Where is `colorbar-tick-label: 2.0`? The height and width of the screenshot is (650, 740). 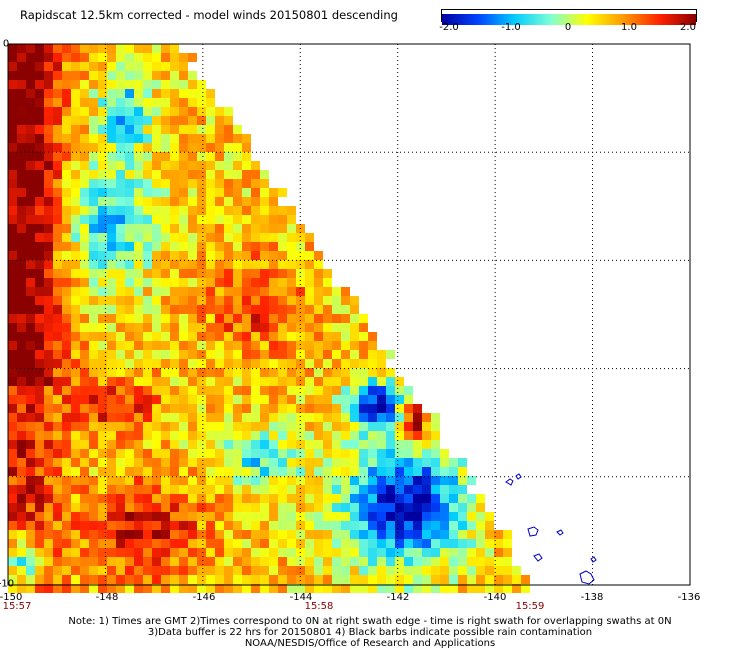 colorbar-tick-label: 2.0 is located at coordinates (688, 27).